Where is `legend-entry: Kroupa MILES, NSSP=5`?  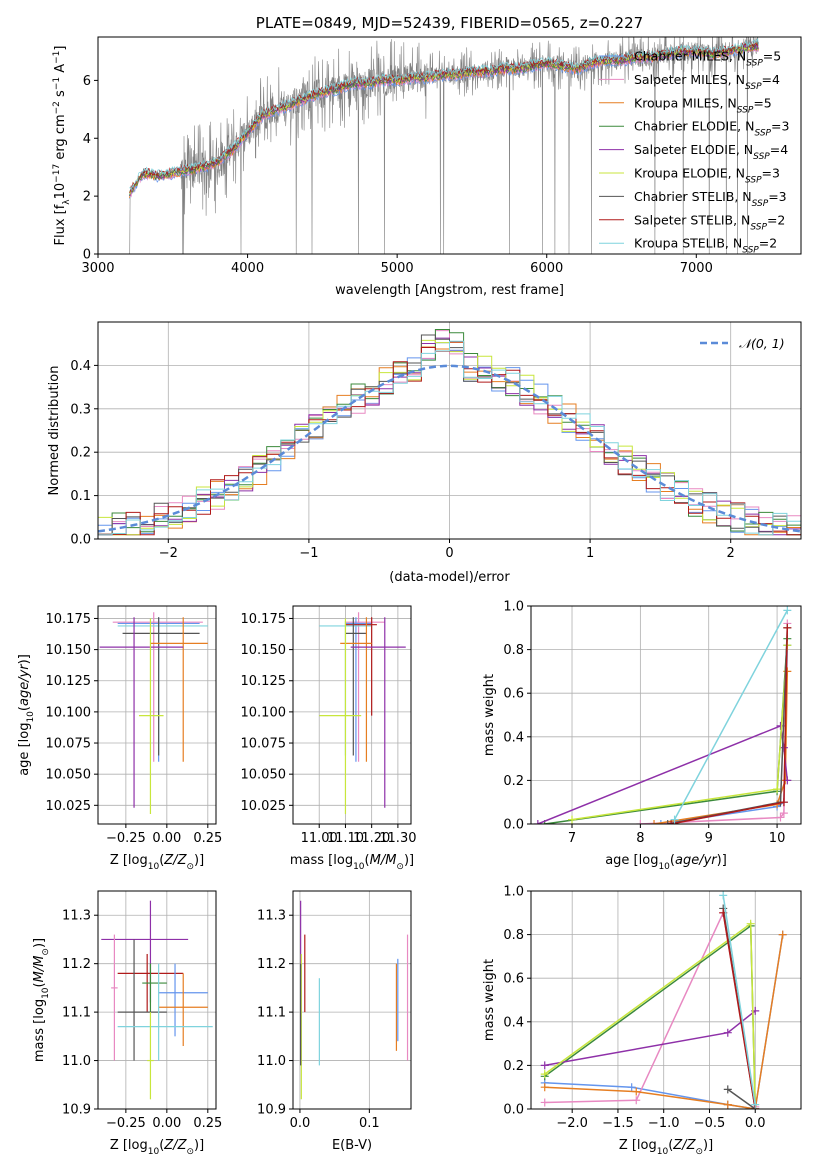
legend-entry: Kroupa MILES, NSSP=5 is located at coordinates (703, 105).